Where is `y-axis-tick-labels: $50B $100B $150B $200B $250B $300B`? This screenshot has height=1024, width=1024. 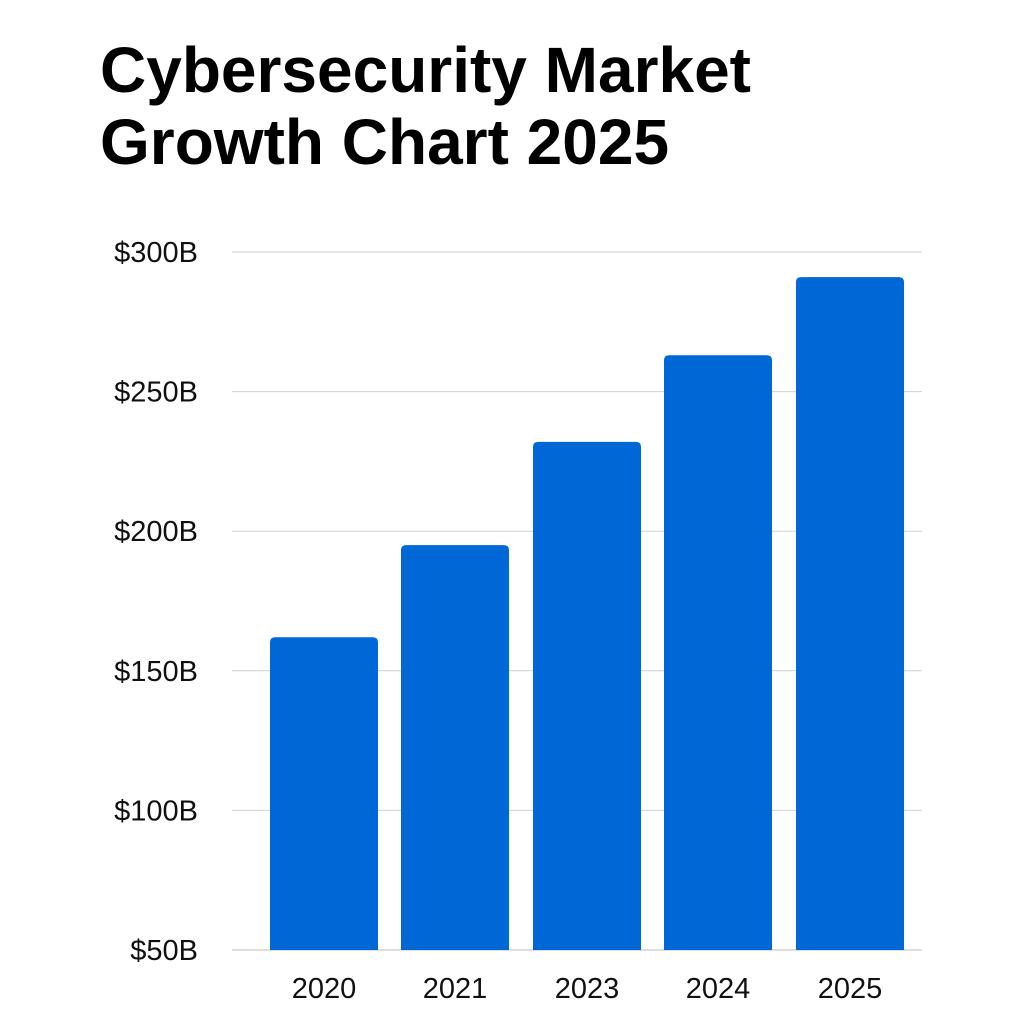
y-axis-tick-labels: $50B $100B $150B $200B $250B $300B is located at coordinates (156, 602).